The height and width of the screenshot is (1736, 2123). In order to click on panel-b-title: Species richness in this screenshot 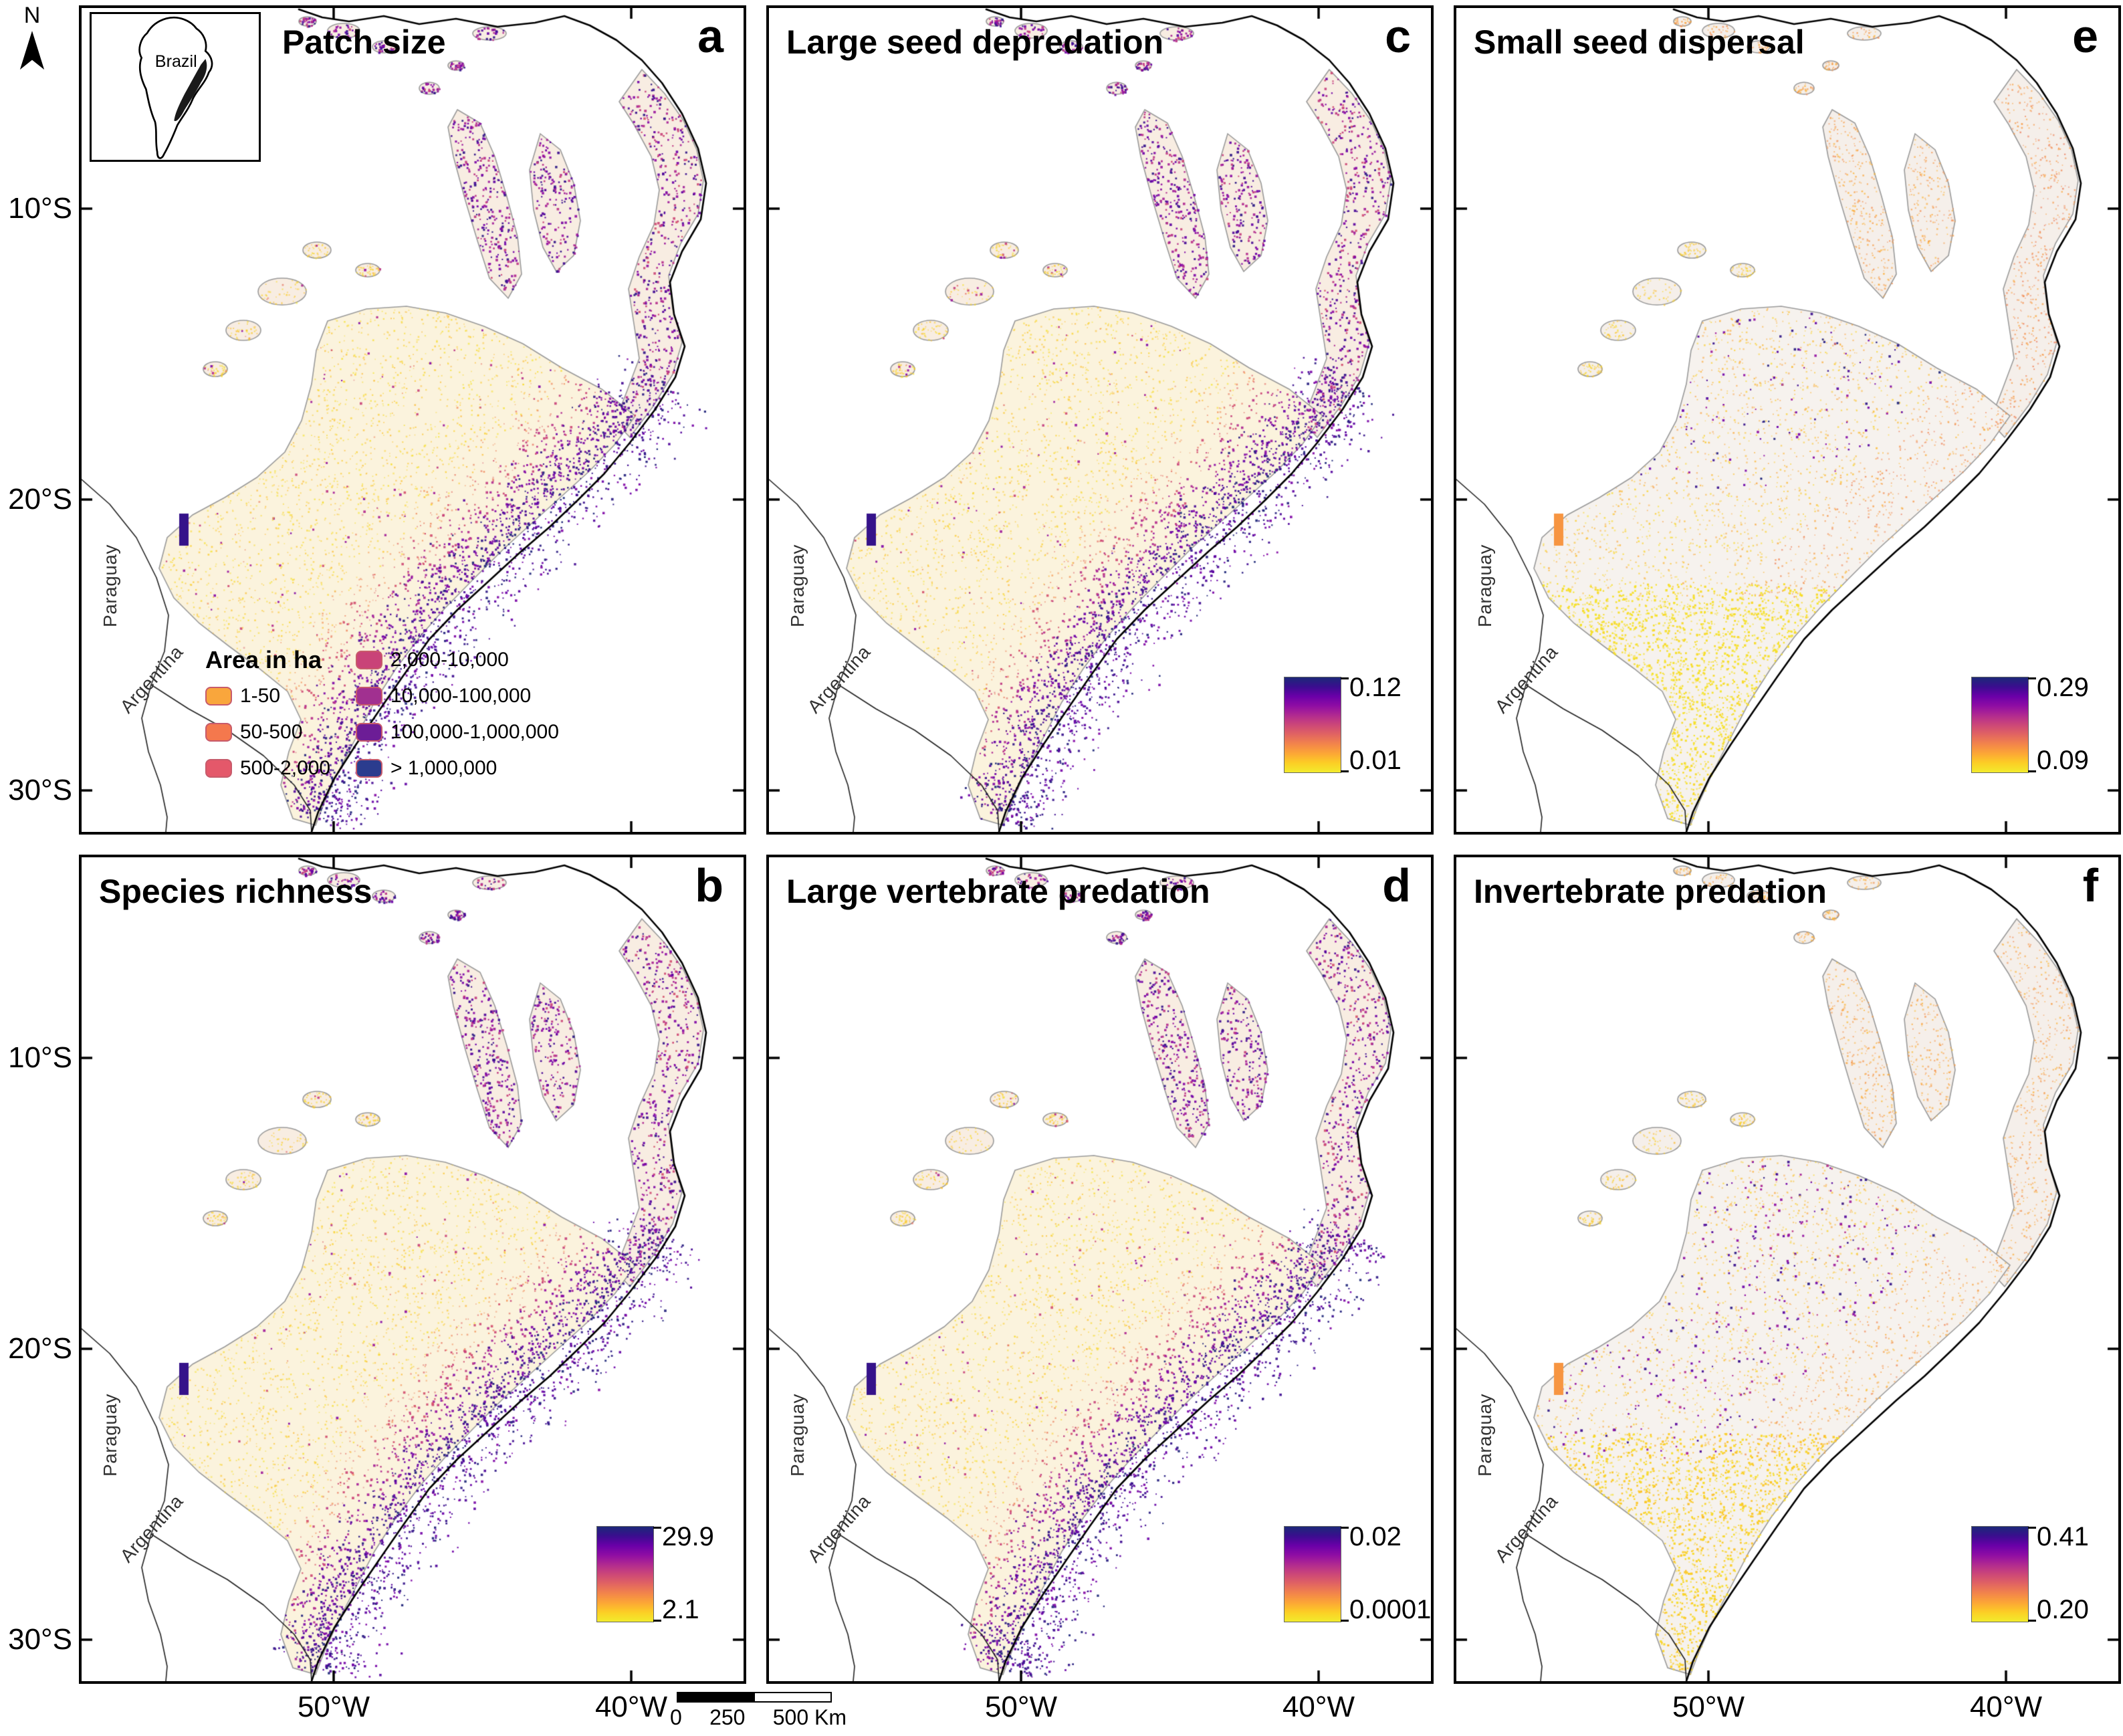, I will do `click(236, 891)`.